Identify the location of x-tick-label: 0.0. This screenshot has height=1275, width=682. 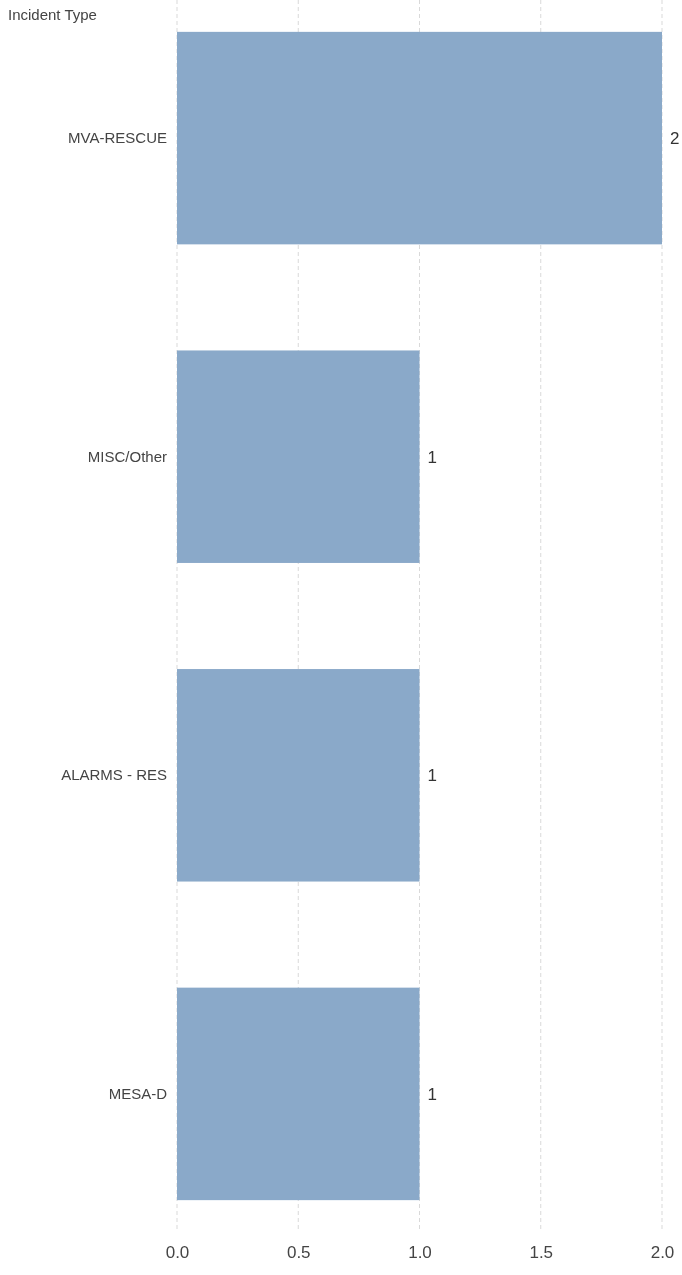
(177, 1253).